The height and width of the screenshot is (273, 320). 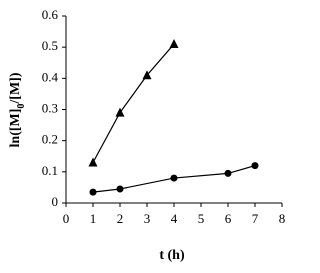 I want to click on trend-line, so click(x=133, y=103).